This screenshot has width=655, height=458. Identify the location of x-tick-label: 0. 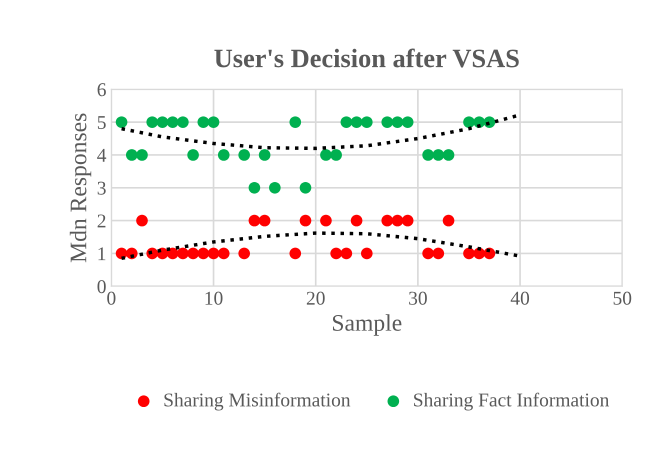
(111, 298).